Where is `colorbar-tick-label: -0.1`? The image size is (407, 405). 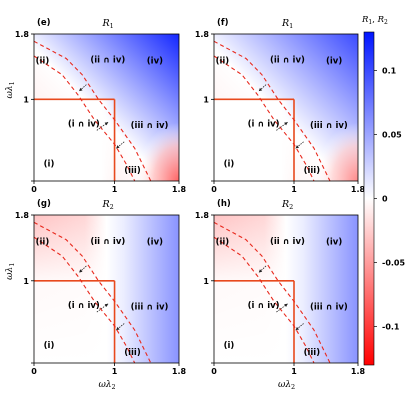 colorbar-tick-label: -0.1 is located at coordinates (391, 327).